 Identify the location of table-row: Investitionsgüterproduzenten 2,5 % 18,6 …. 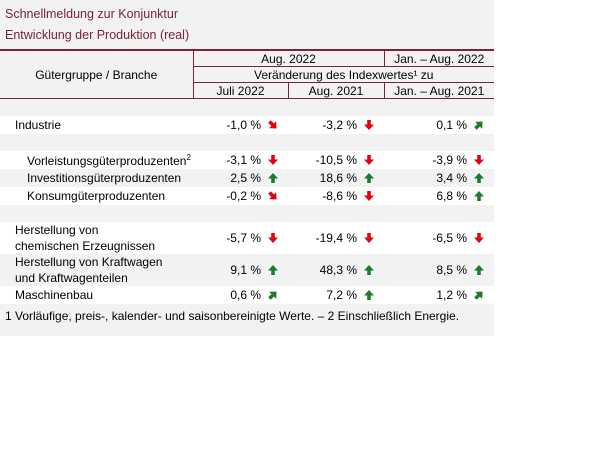
(247, 178).